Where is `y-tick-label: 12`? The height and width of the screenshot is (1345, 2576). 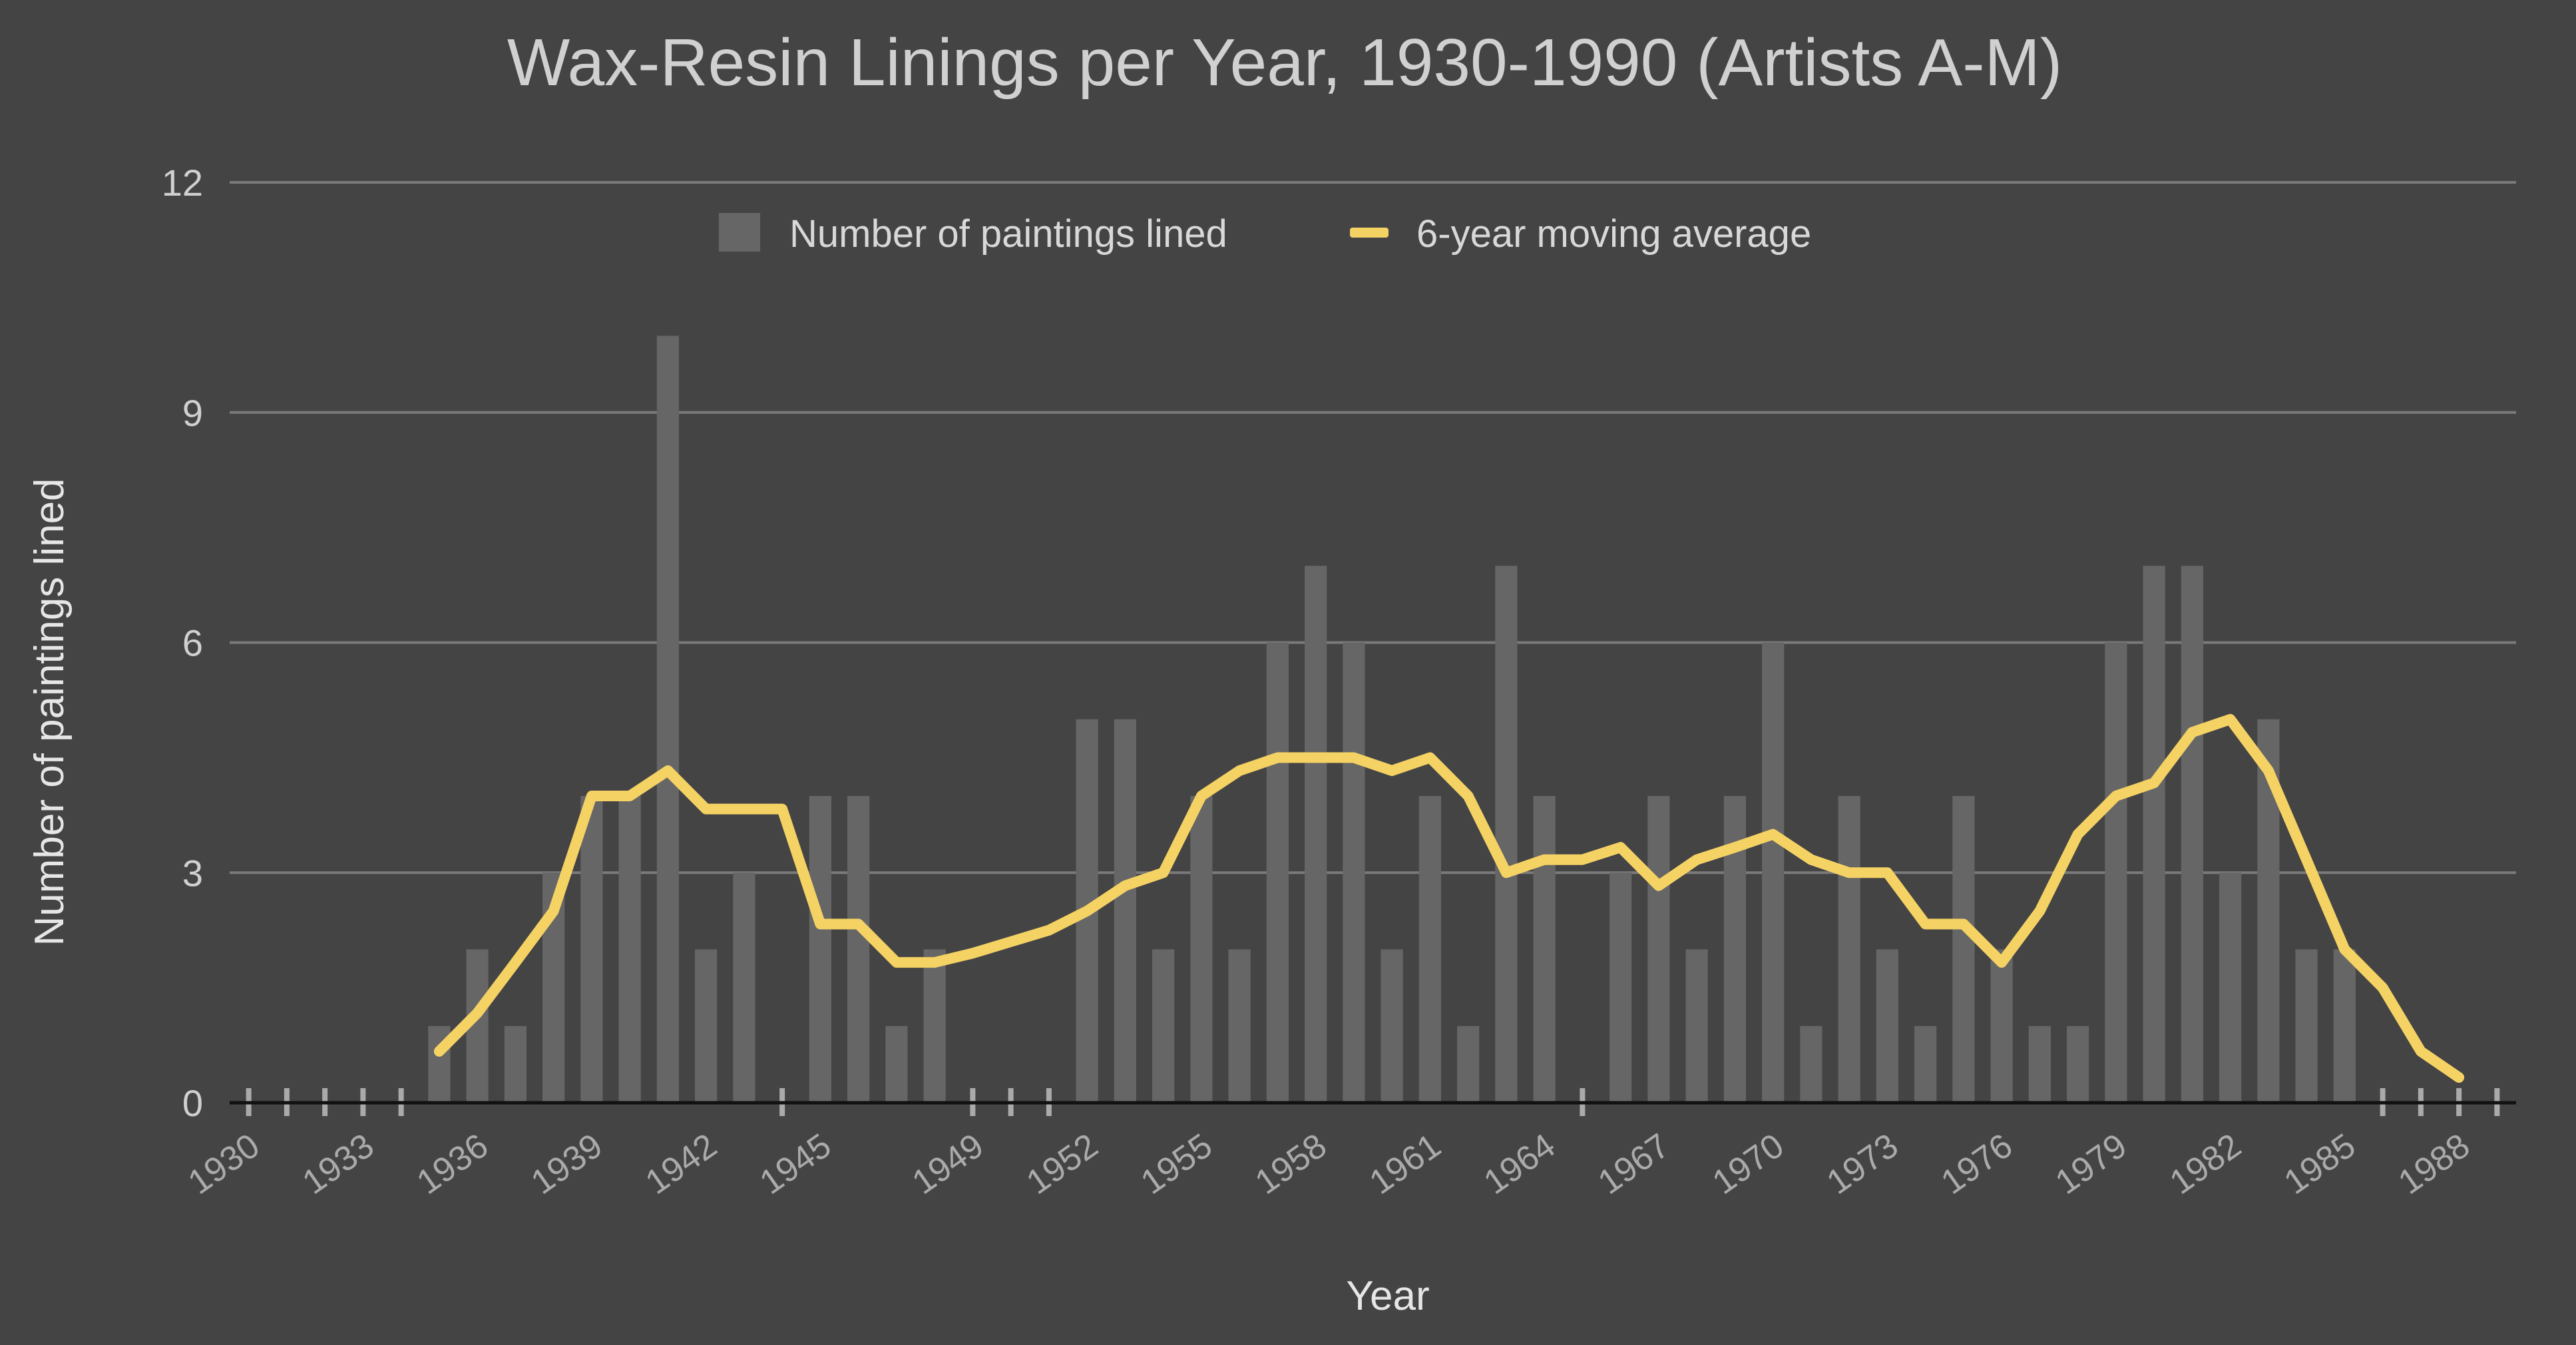 y-tick-label: 12 is located at coordinates (182, 183).